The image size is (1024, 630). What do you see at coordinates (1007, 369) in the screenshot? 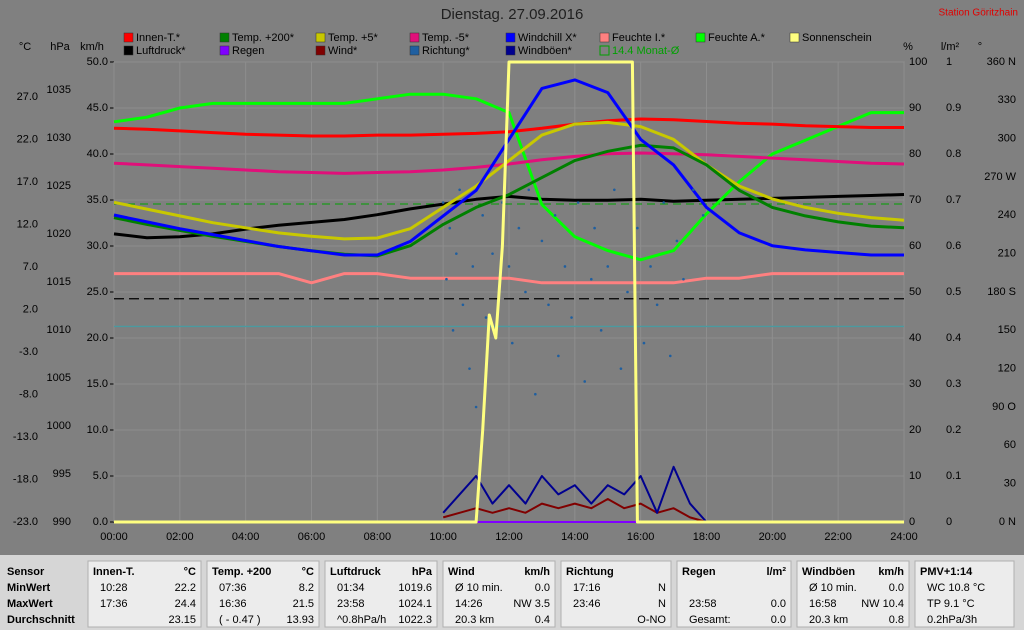
I see `y-tick-label: 120` at bounding box center [1007, 369].